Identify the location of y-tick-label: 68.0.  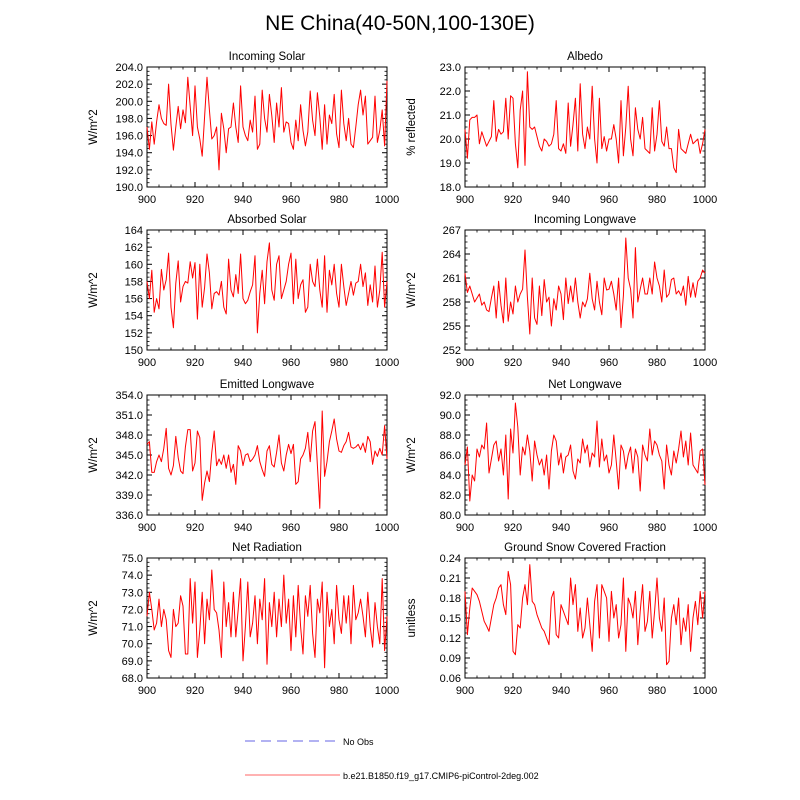
(132, 679).